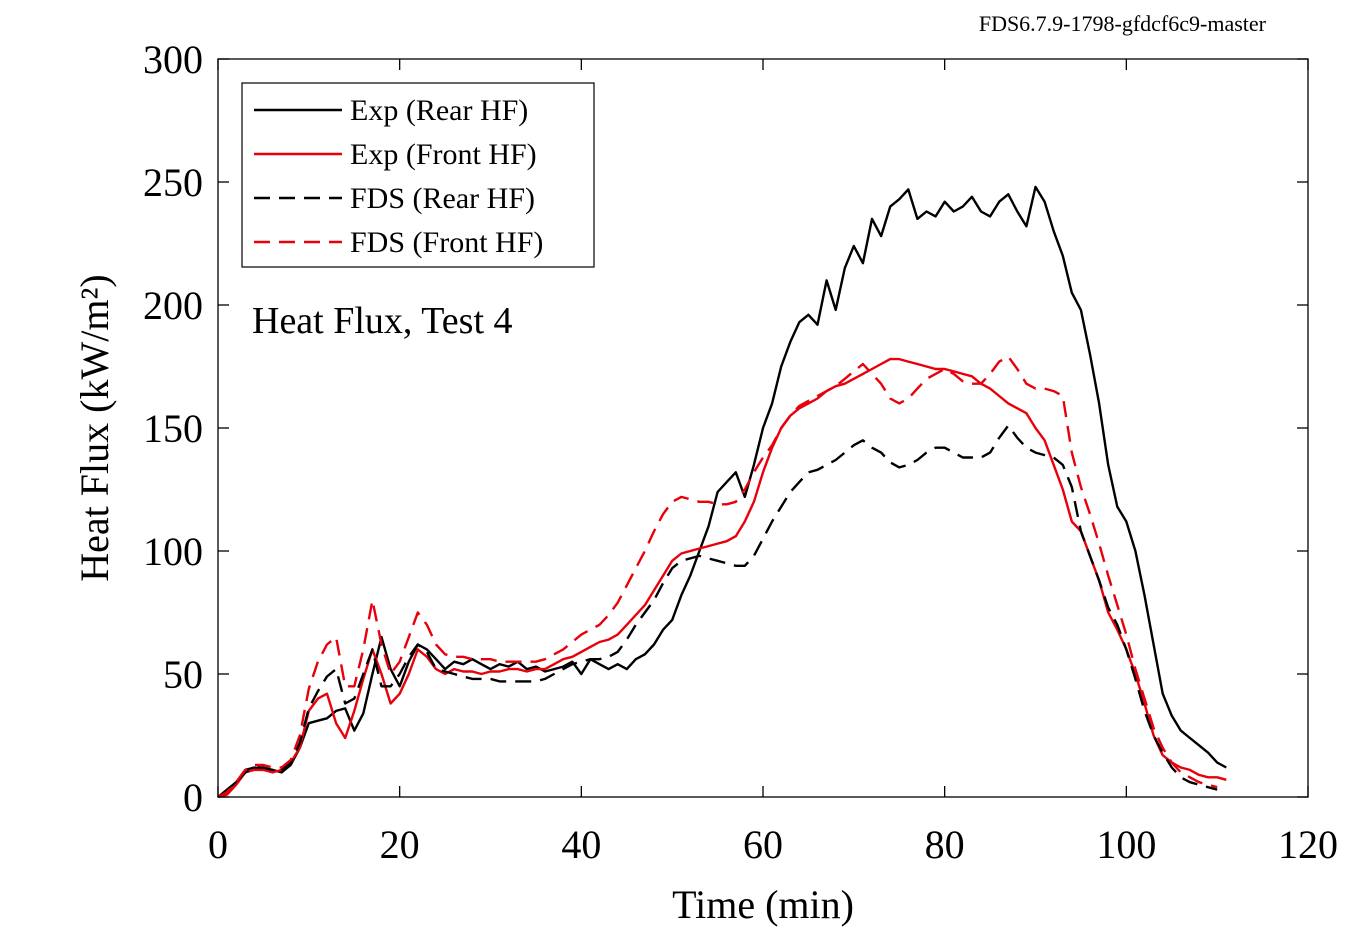 The width and height of the screenshot is (1366, 943). I want to click on legend-box, so click(418, 175).